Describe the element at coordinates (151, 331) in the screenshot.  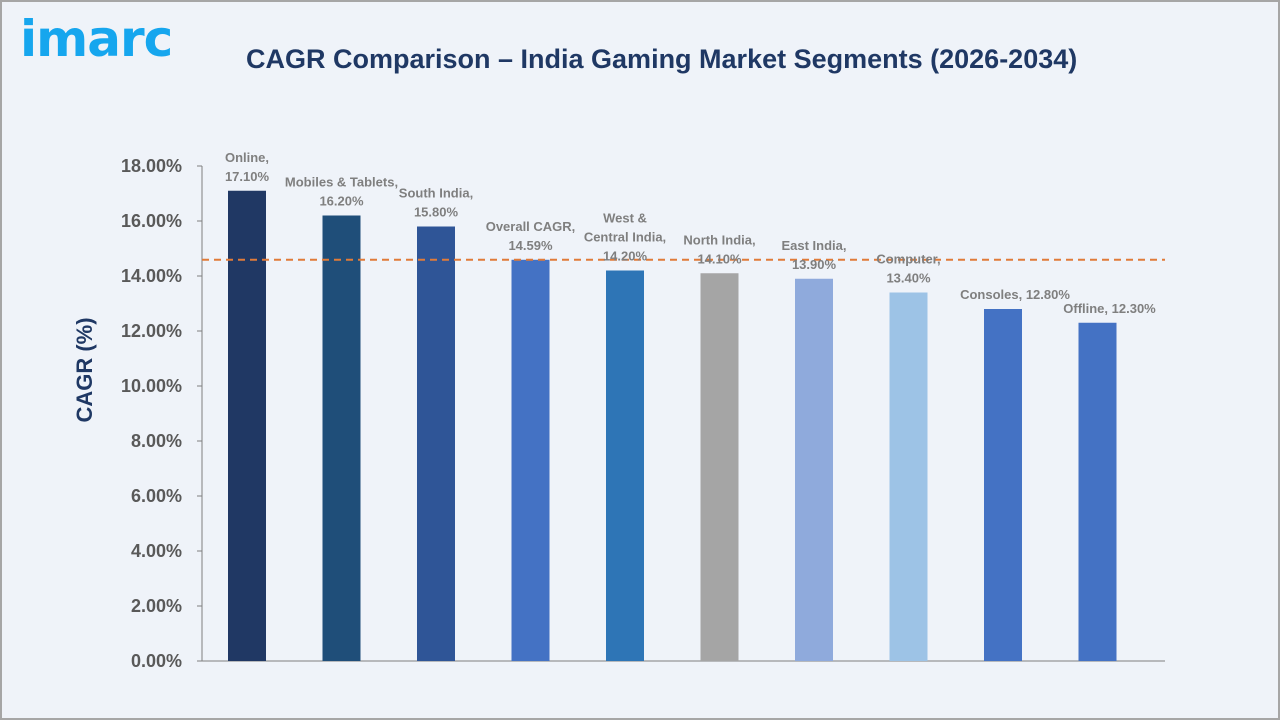
I see `y-tick-label: 12.00%` at that location.